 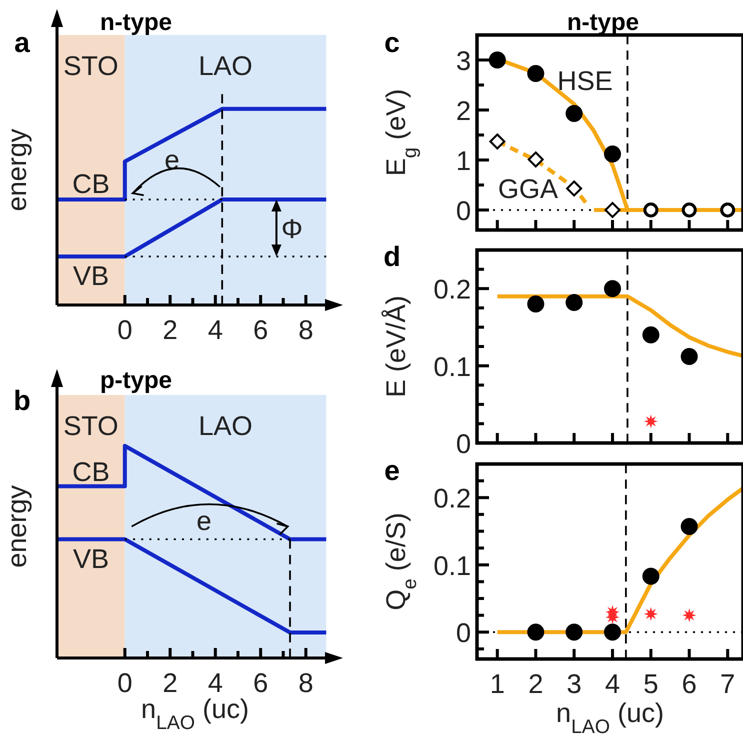 I want to click on y-axis-title: E (eV/Å), so click(x=396, y=346).